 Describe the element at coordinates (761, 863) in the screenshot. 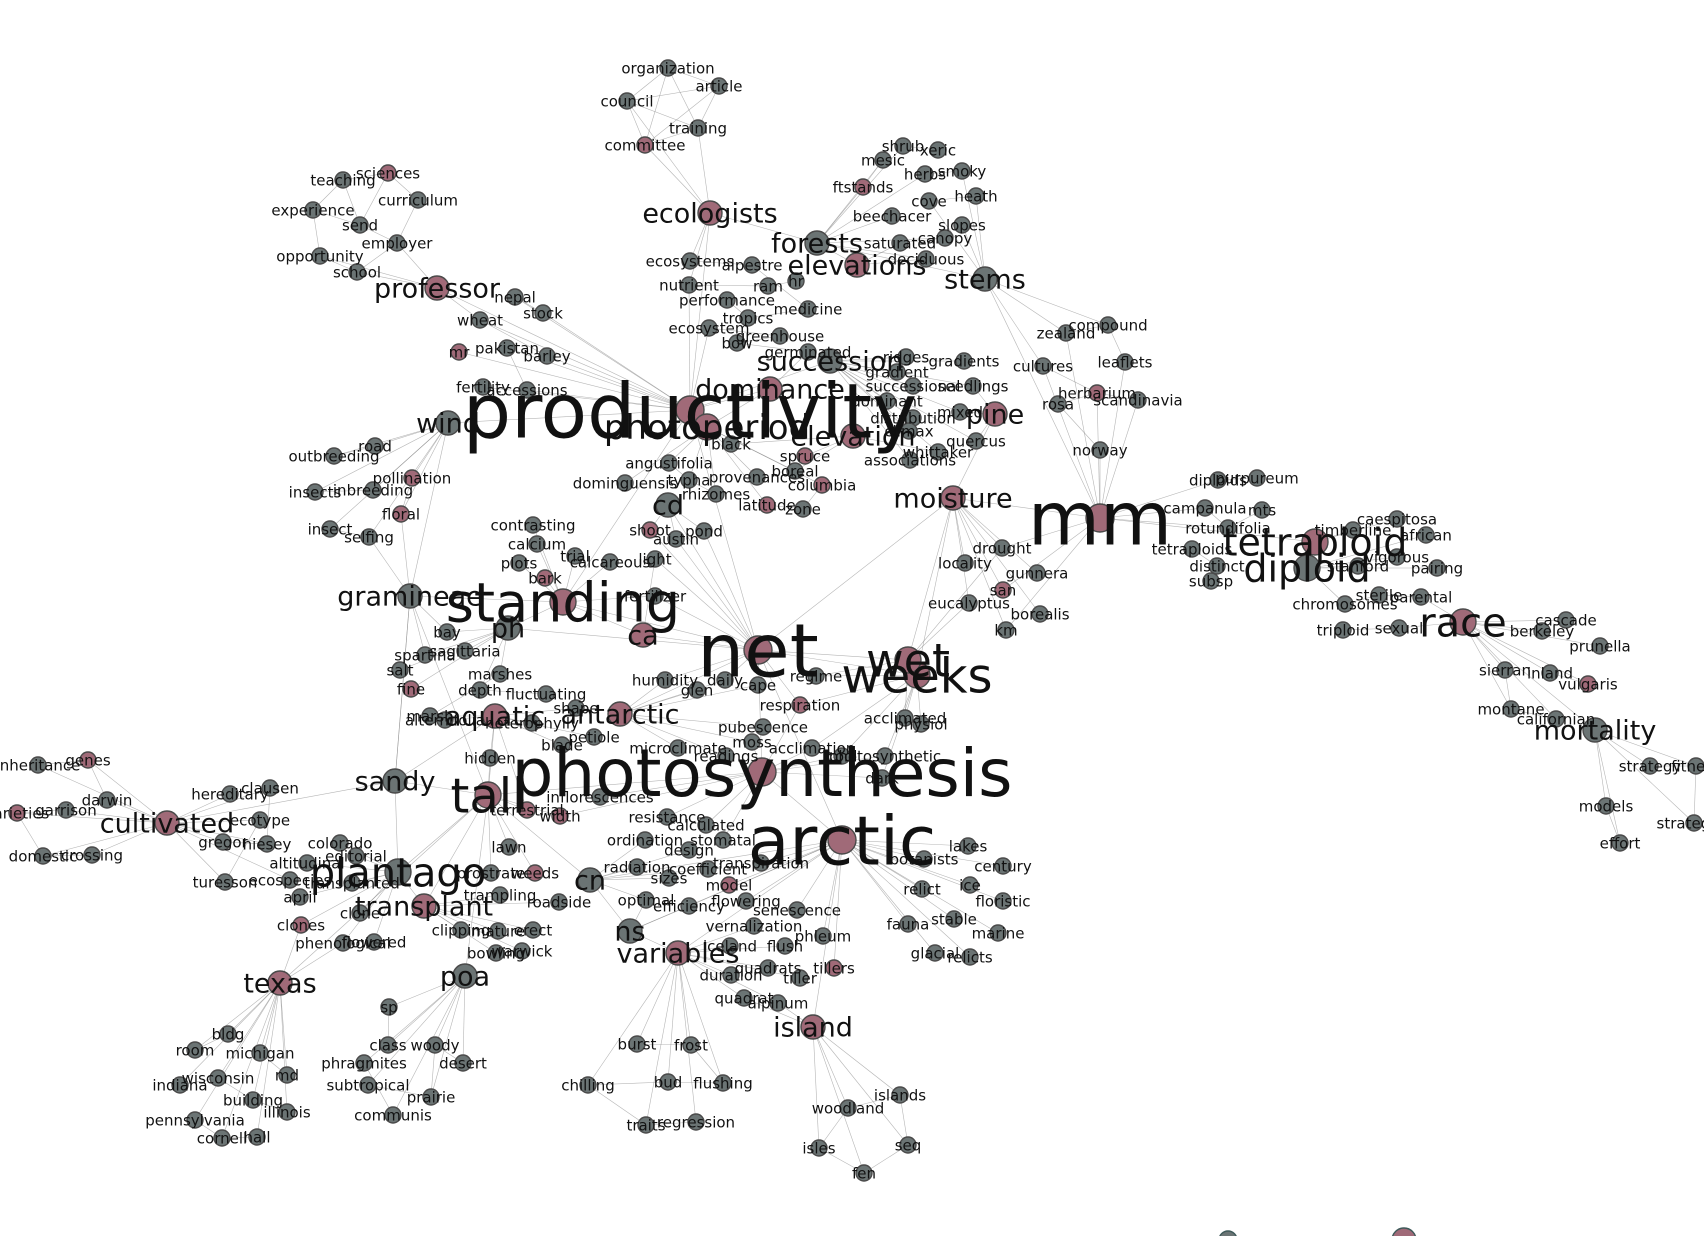

I see `label-transpiration: transpiration` at that location.